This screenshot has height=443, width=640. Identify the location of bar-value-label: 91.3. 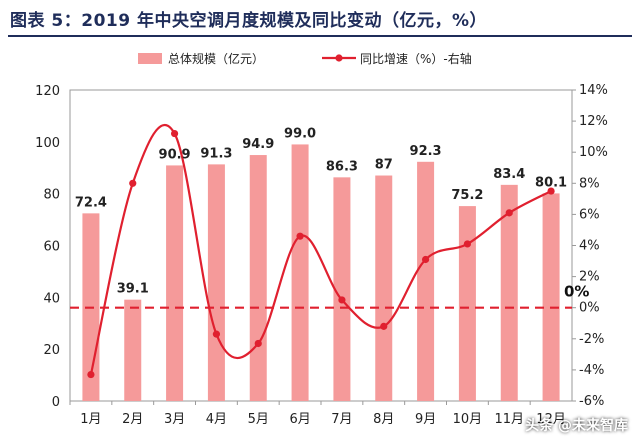
(216, 153).